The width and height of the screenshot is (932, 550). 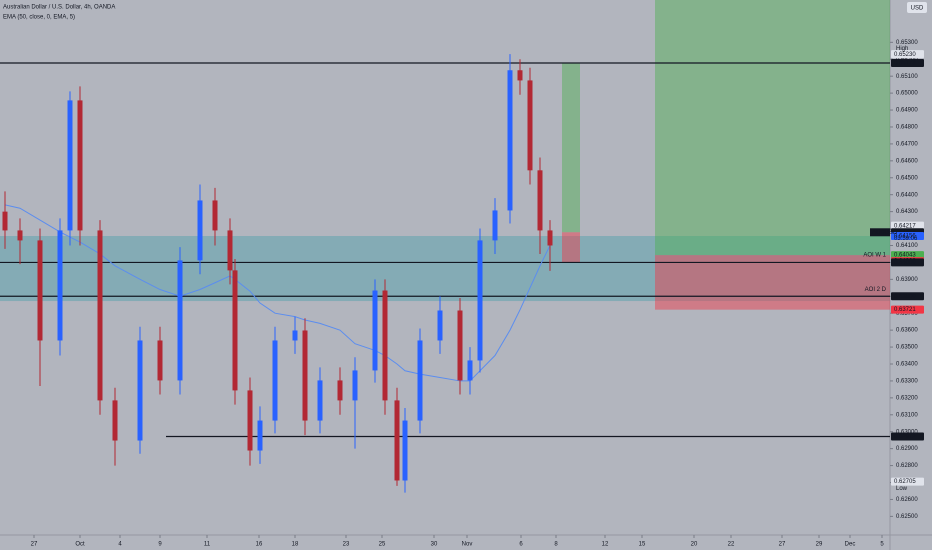 I want to click on x-tick-label: 25, so click(x=382, y=545).